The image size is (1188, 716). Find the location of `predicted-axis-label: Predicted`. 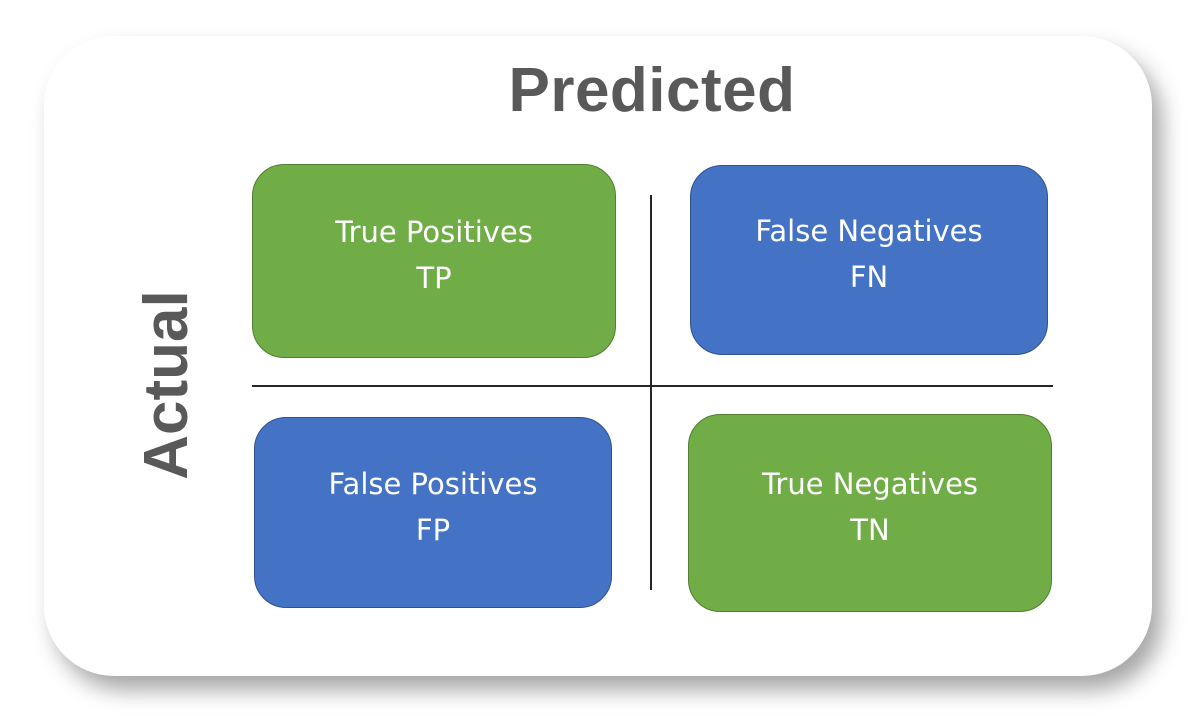

predicted-axis-label: Predicted is located at coordinates (652, 90).